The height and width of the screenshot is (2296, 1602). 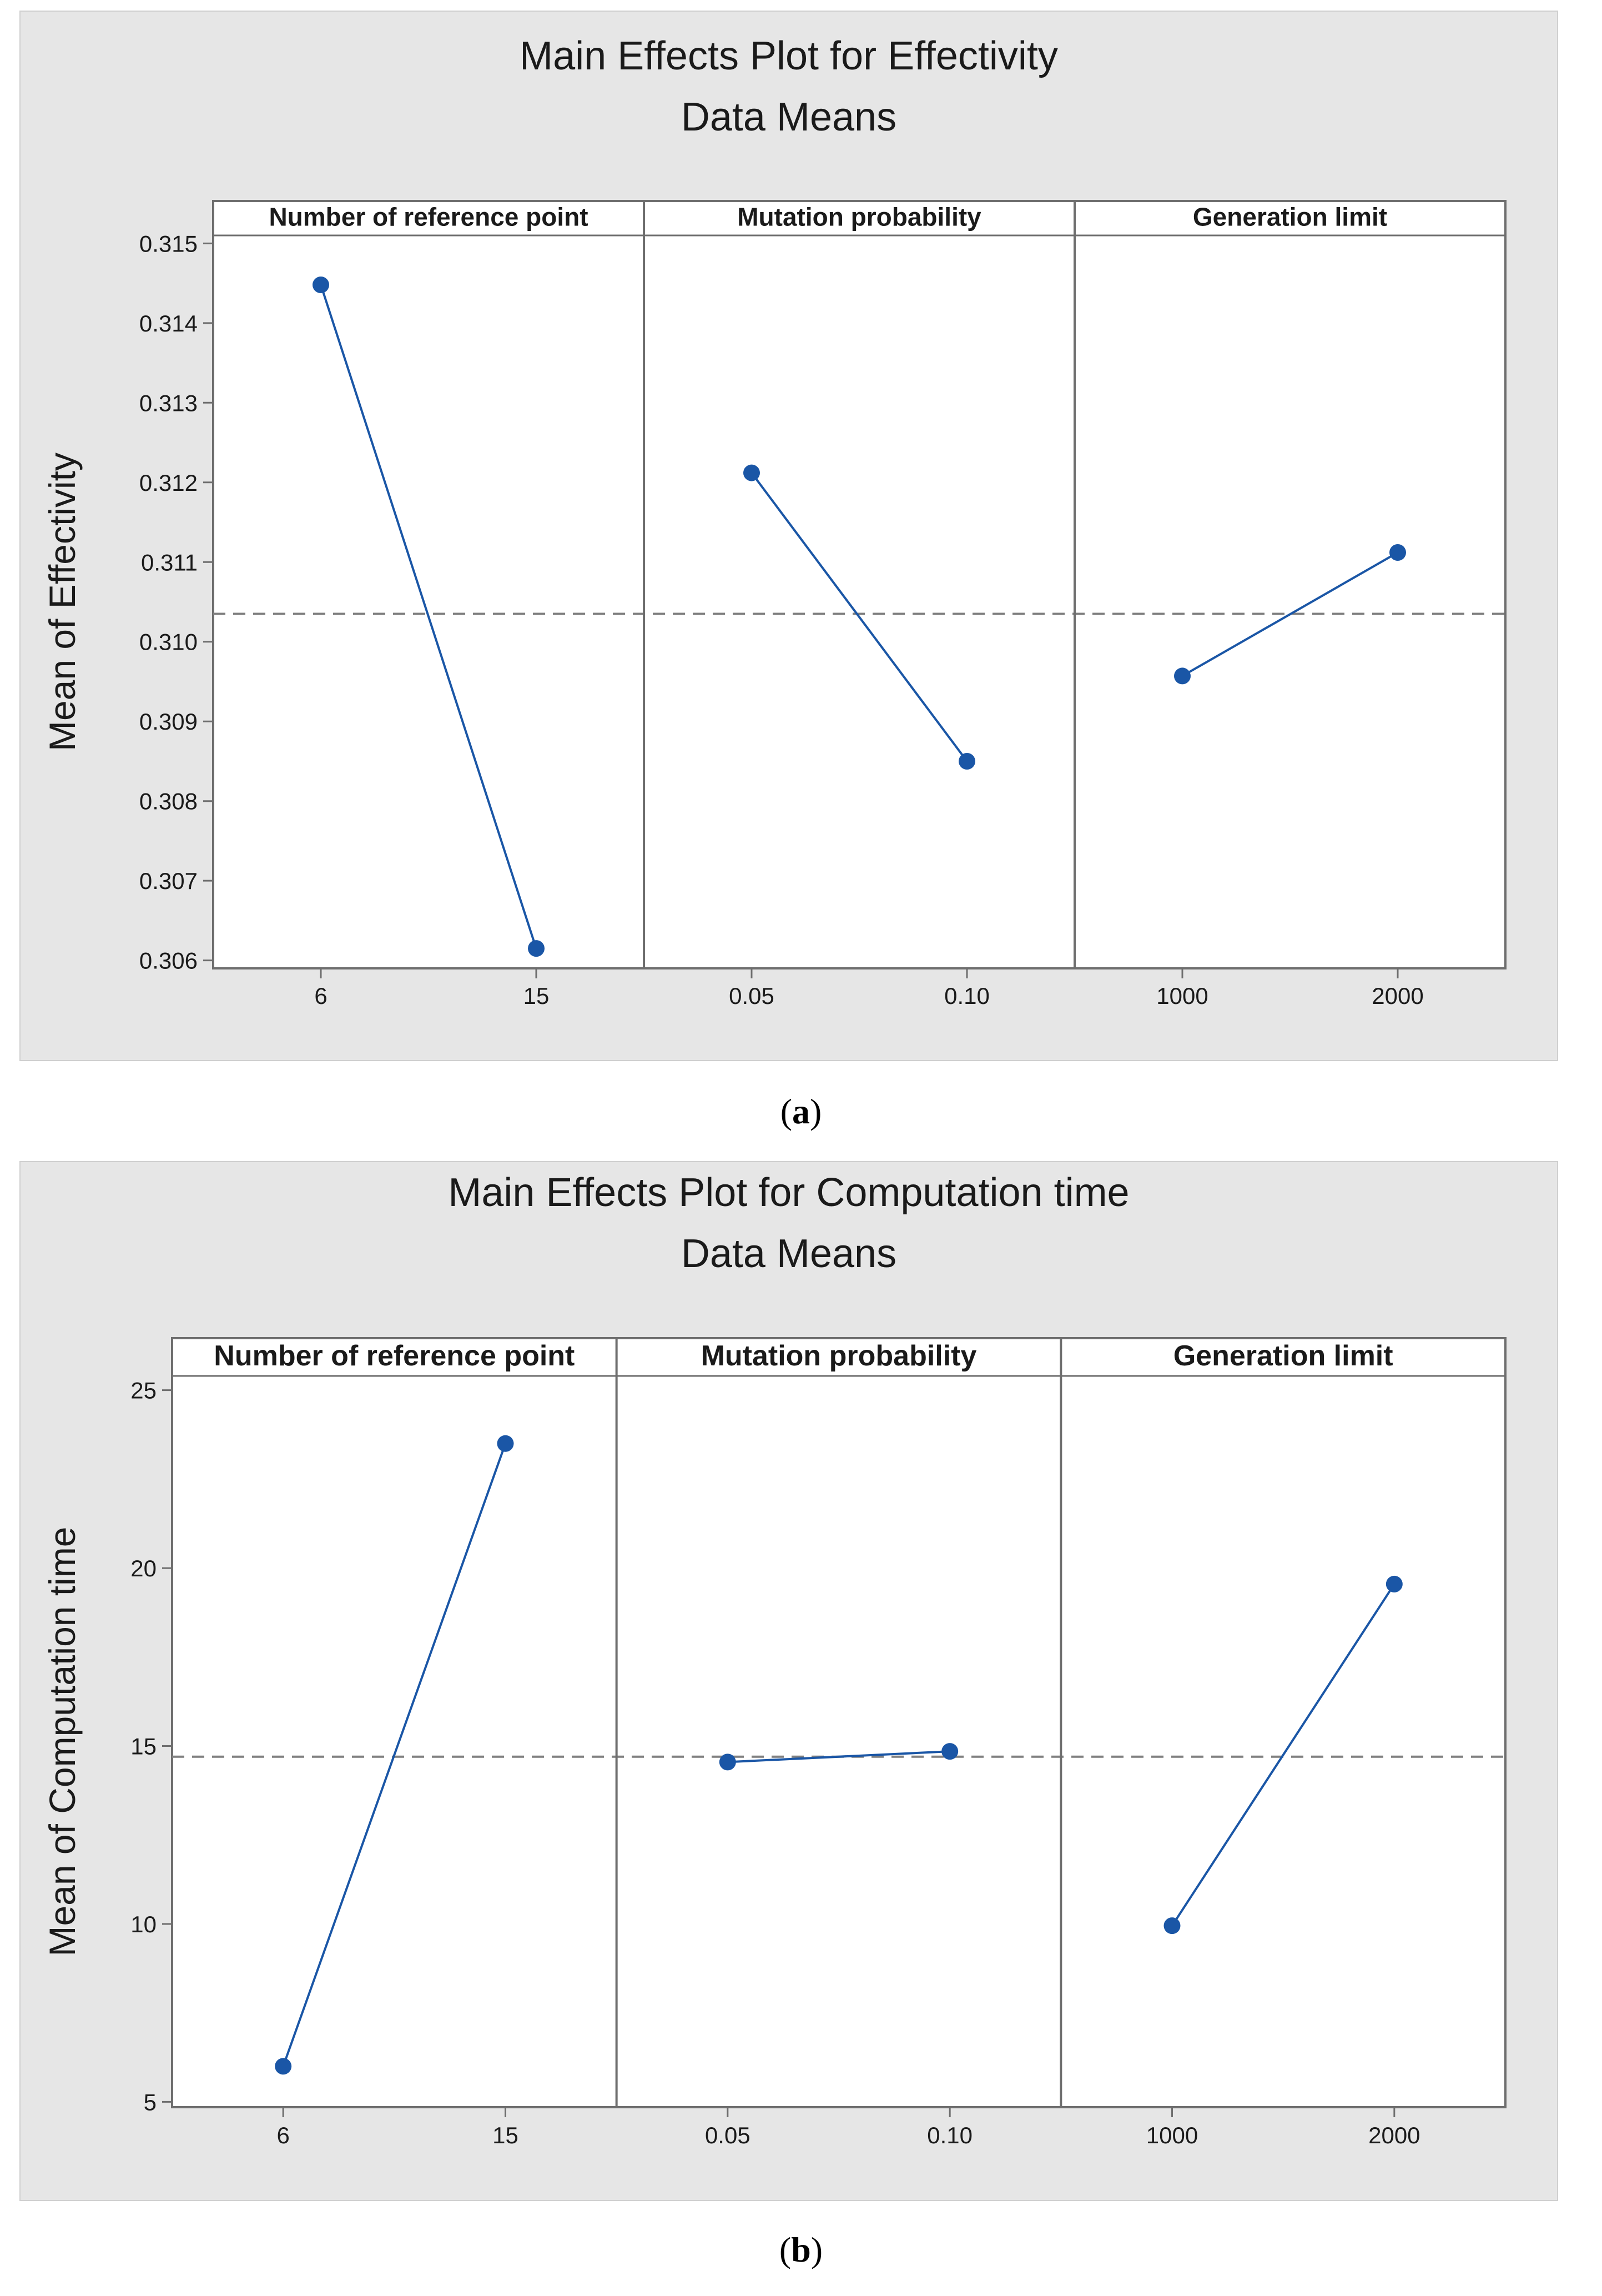 What do you see at coordinates (168, 642) in the screenshot?
I see `chart-a-y-tick-label: 0.310` at bounding box center [168, 642].